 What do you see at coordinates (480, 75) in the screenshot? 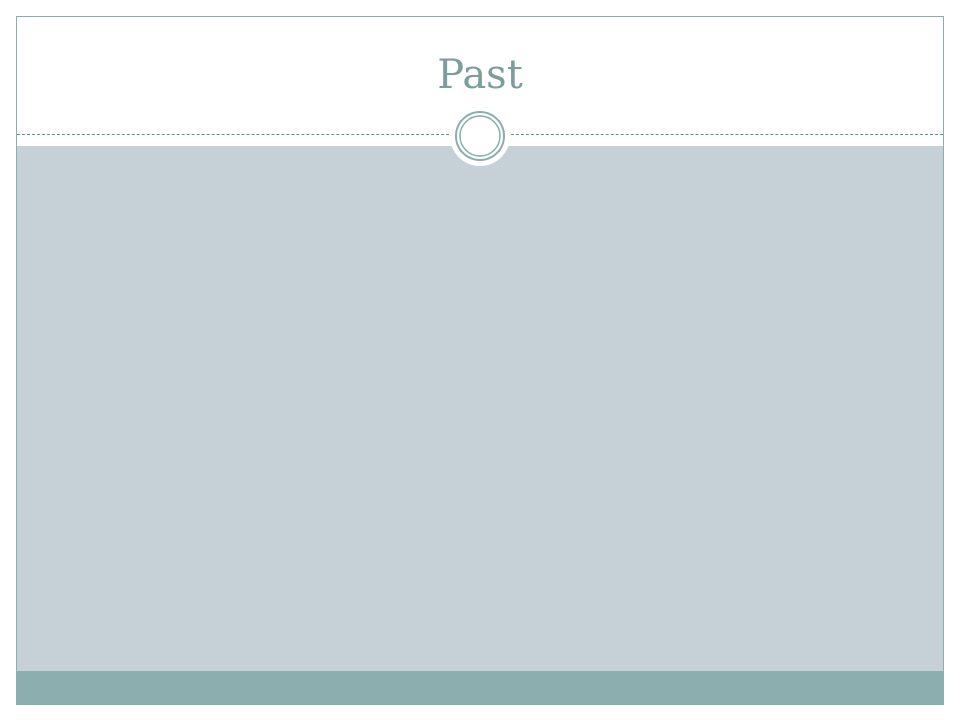
I see `slide-title: Past` at bounding box center [480, 75].